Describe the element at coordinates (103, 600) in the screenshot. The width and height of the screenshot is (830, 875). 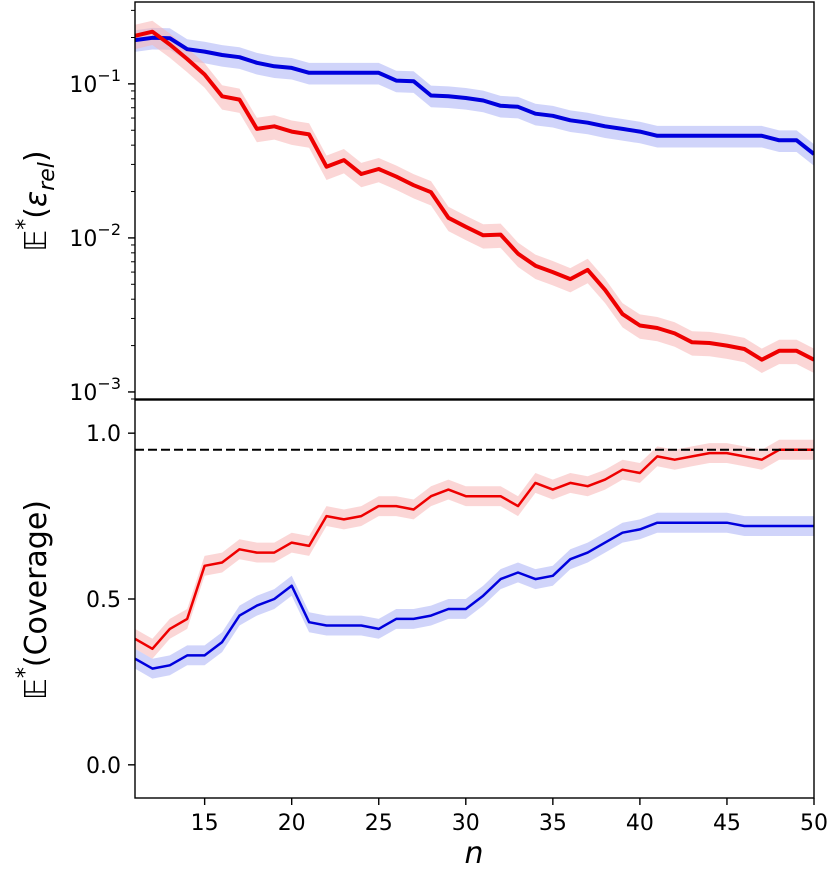
I see `bottom-ytick-label: 0.5` at that location.